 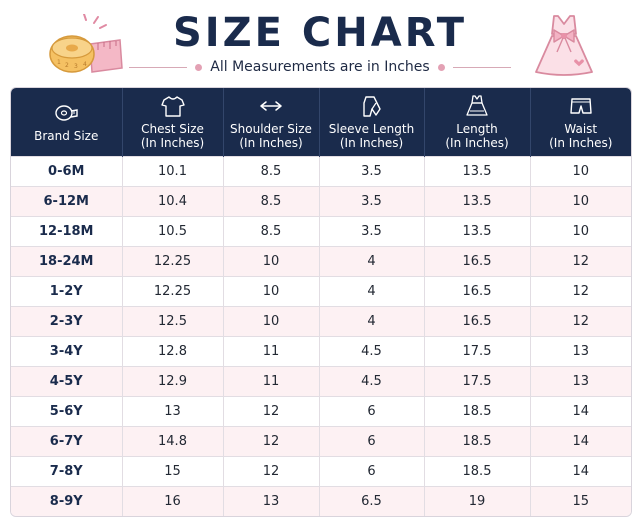 I want to click on brand-size-cell: 2-3Y, so click(x=67, y=321).